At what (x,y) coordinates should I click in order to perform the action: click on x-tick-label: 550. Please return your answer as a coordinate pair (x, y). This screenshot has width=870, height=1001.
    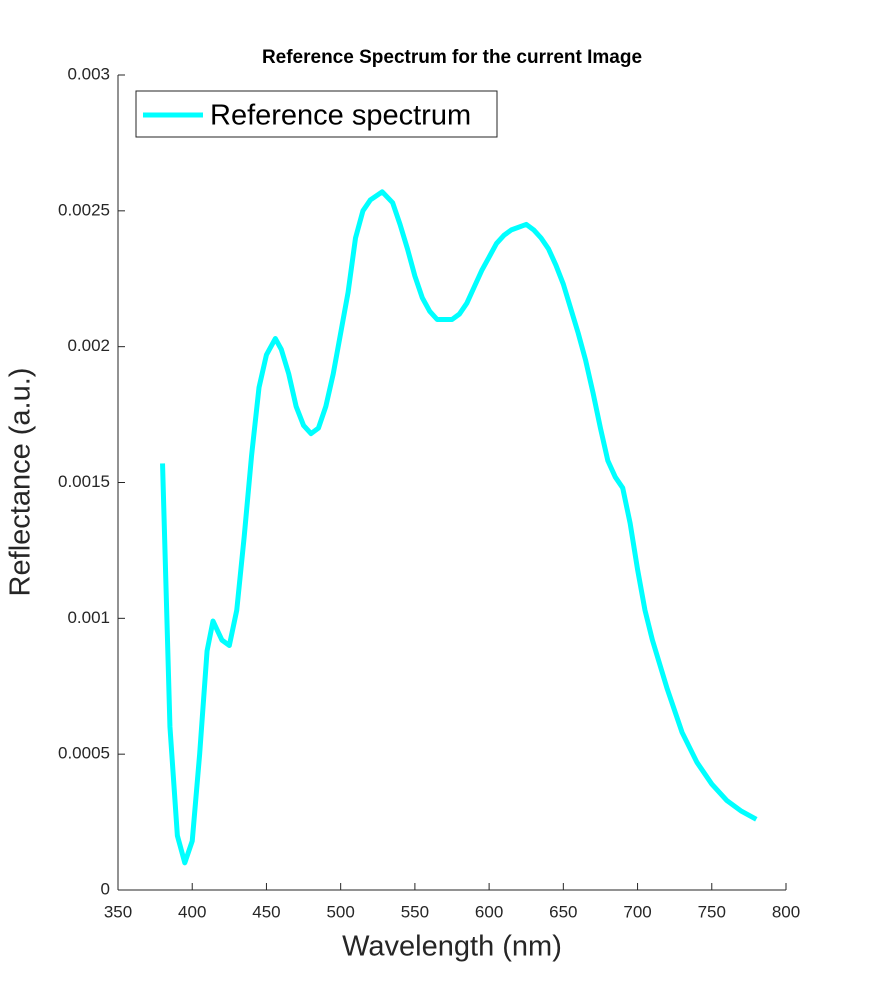
    Looking at the image, I should click on (415, 911).